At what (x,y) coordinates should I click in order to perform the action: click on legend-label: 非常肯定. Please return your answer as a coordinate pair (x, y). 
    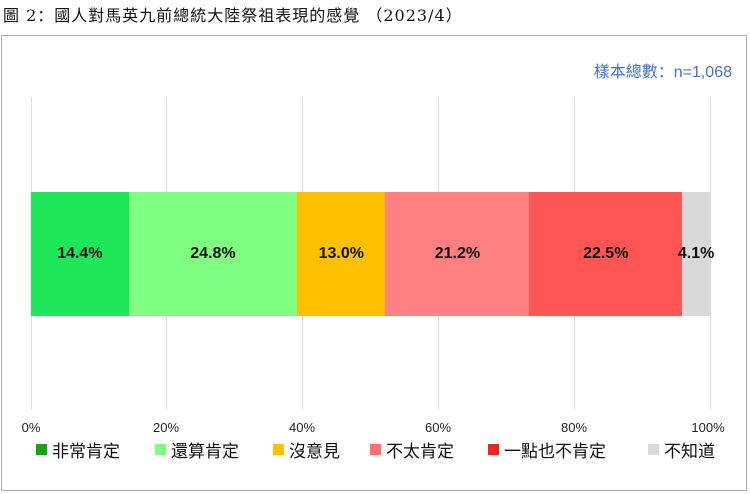
    Looking at the image, I should click on (86, 452).